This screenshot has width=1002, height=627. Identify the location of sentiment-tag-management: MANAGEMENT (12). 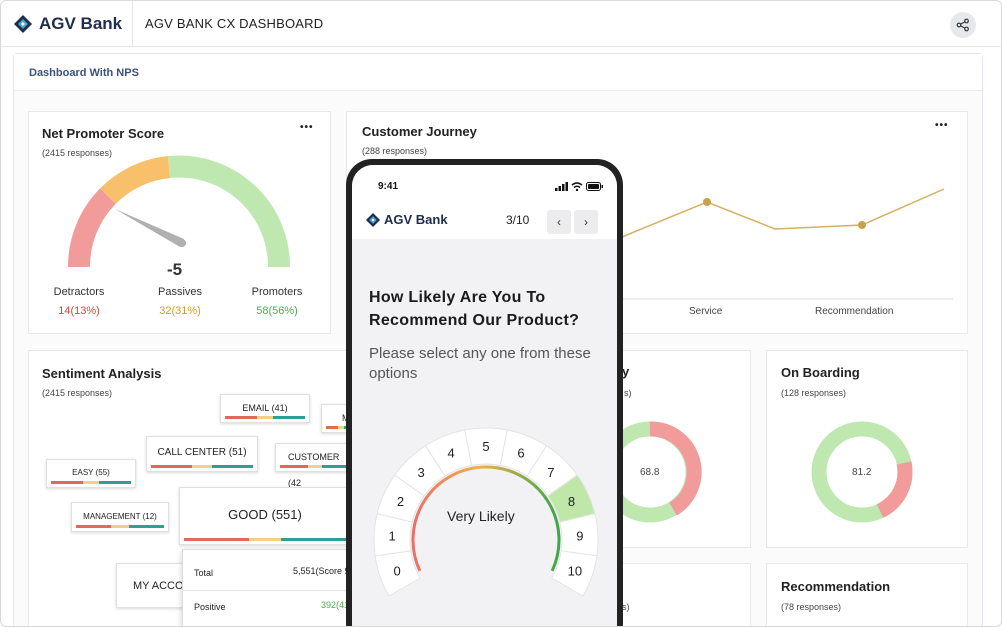
(120, 517).